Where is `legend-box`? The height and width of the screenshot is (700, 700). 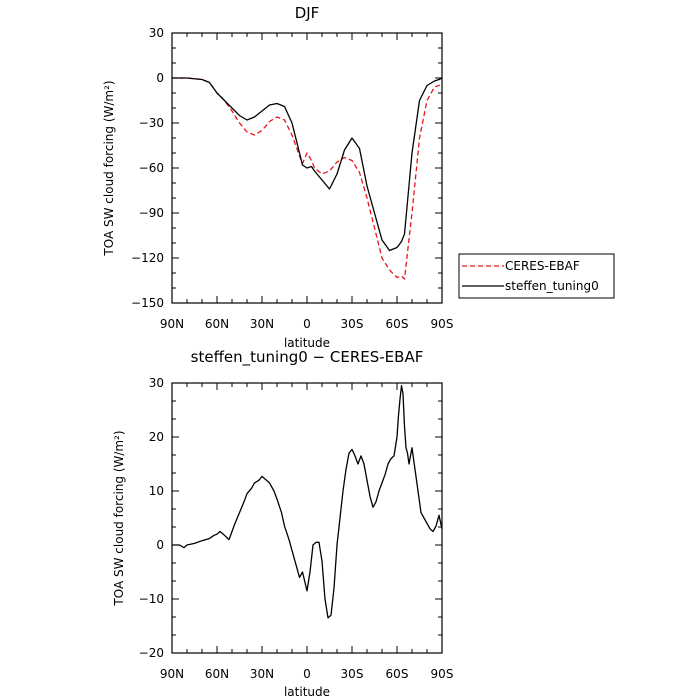 legend-box is located at coordinates (536, 276).